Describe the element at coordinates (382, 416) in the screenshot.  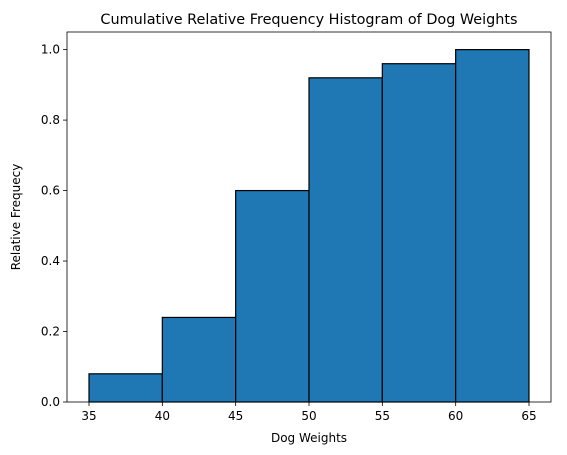
I see `x-tick-label: 55` at that location.